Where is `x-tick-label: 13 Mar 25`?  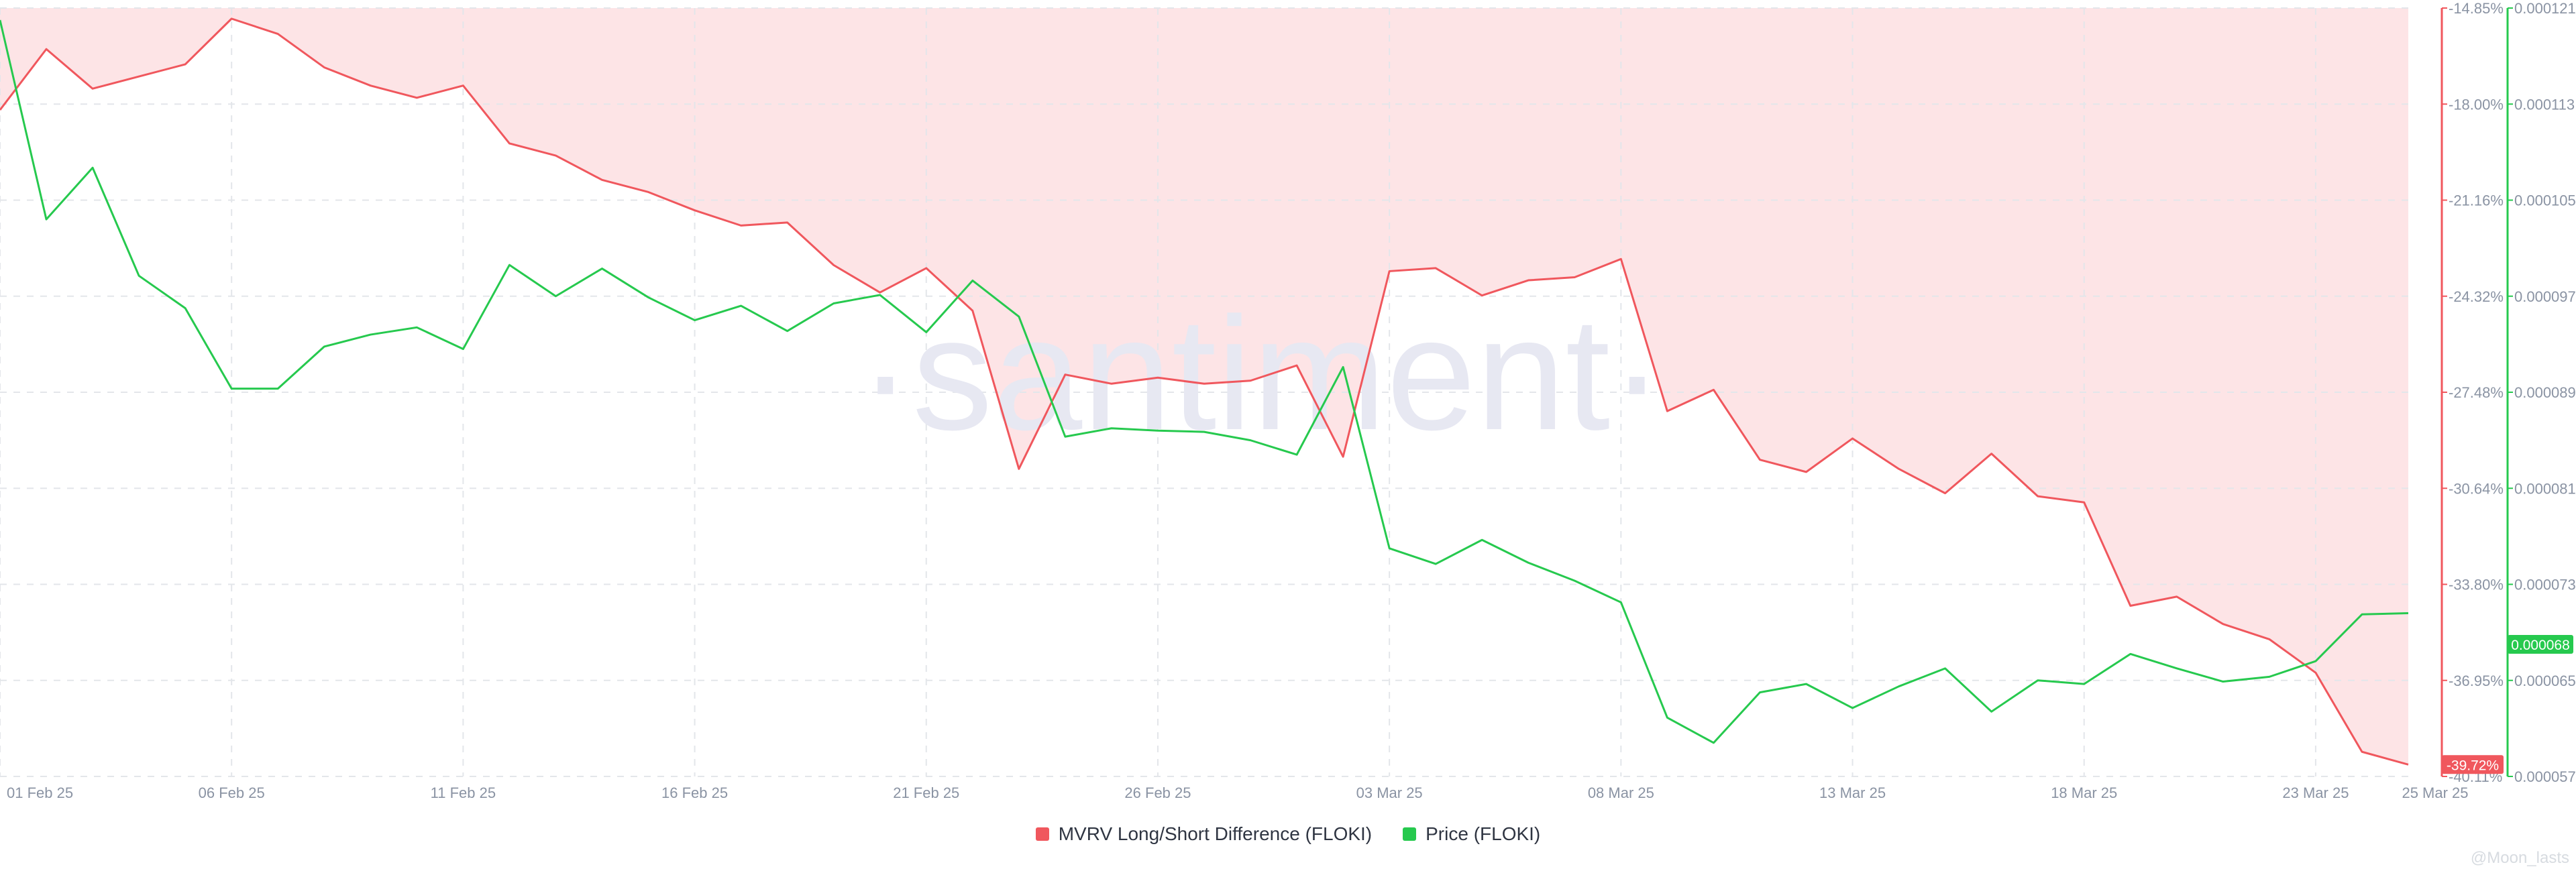 x-tick-label: 13 Mar 25 is located at coordinates (1852, 792).